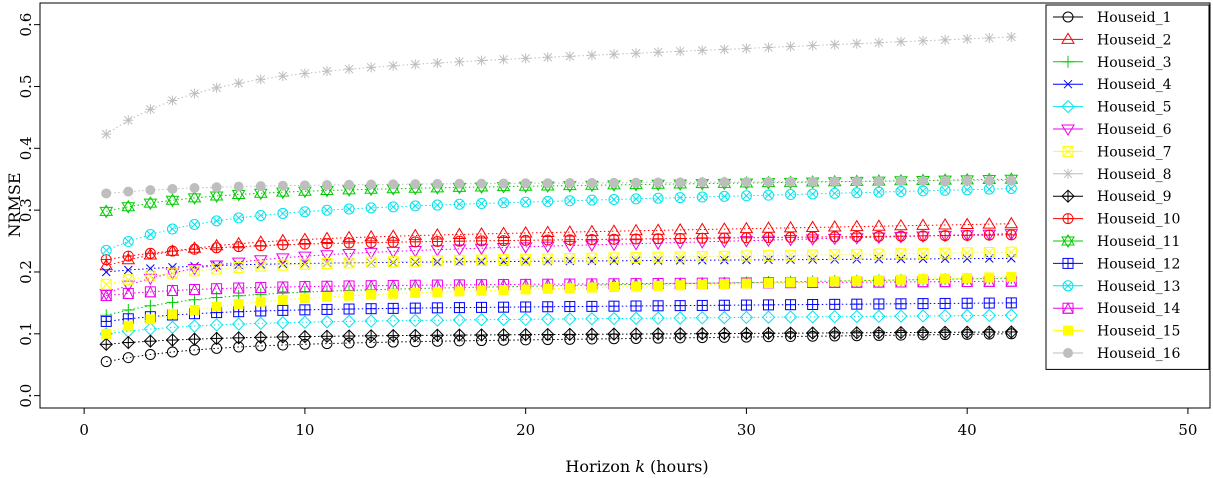 Image resolution: width=1213 pixels, height=478 pixels. Describe the element at coordinates (1112, 63) in the screenshot. I see `legend-item: Houseid_3` at that location.